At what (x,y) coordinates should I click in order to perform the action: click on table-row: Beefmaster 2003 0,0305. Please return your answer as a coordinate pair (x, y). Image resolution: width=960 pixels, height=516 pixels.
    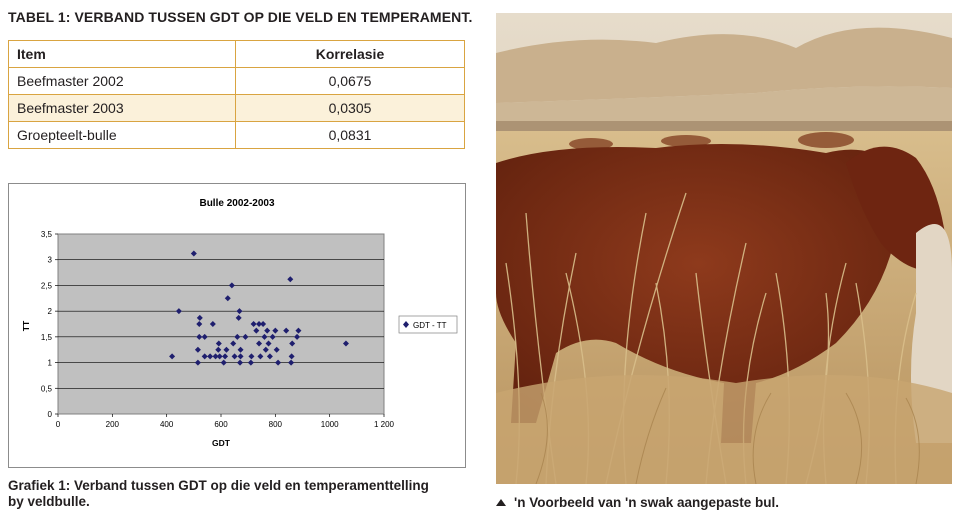
    Looking at the image, I should click on (236, 108).